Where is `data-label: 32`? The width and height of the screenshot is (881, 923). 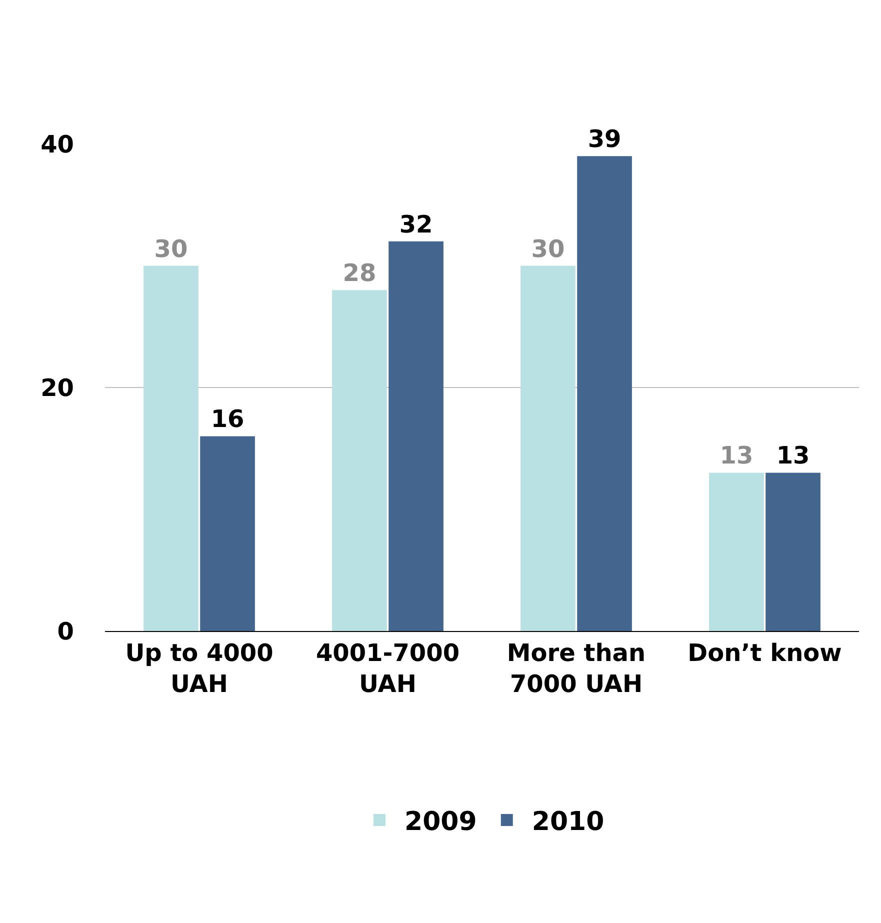
data-label: 32 is located at coordinates (416, 224).